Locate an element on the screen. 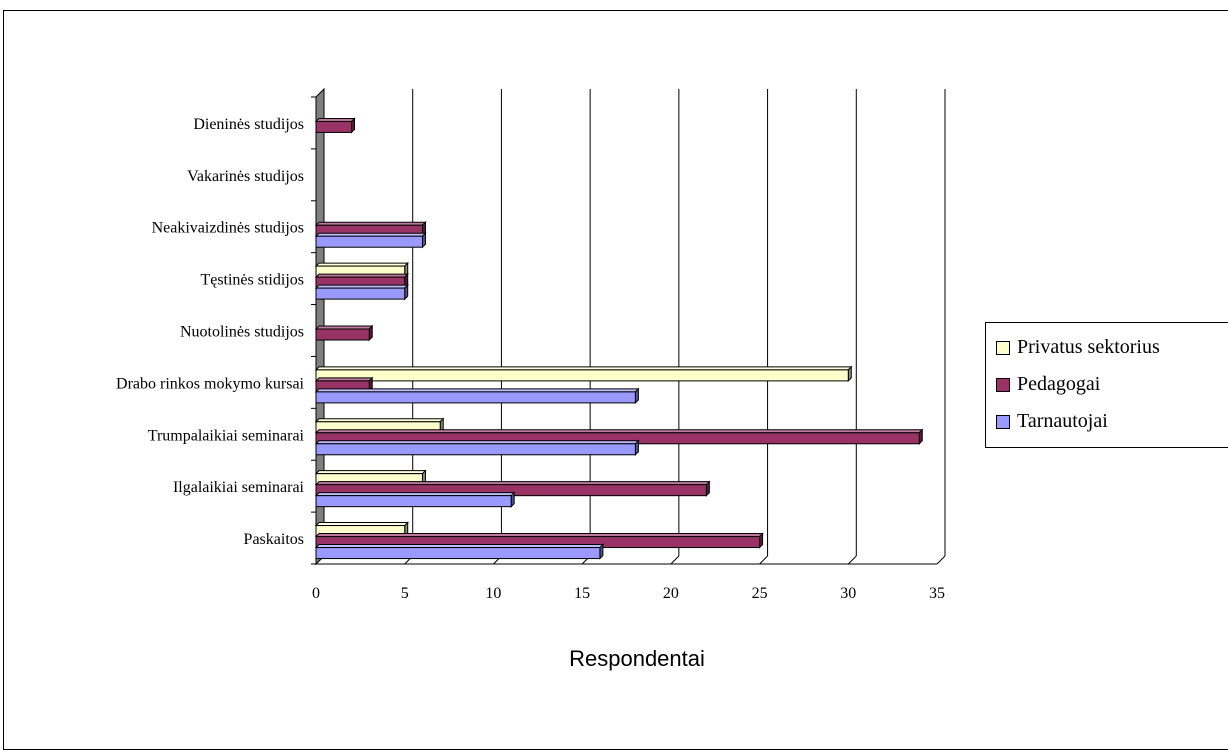 This screenshot has height=750, width=1228. legend: Privatus sektorius Pedagogai Tarnautojai is located at coordinates (1106, 385).